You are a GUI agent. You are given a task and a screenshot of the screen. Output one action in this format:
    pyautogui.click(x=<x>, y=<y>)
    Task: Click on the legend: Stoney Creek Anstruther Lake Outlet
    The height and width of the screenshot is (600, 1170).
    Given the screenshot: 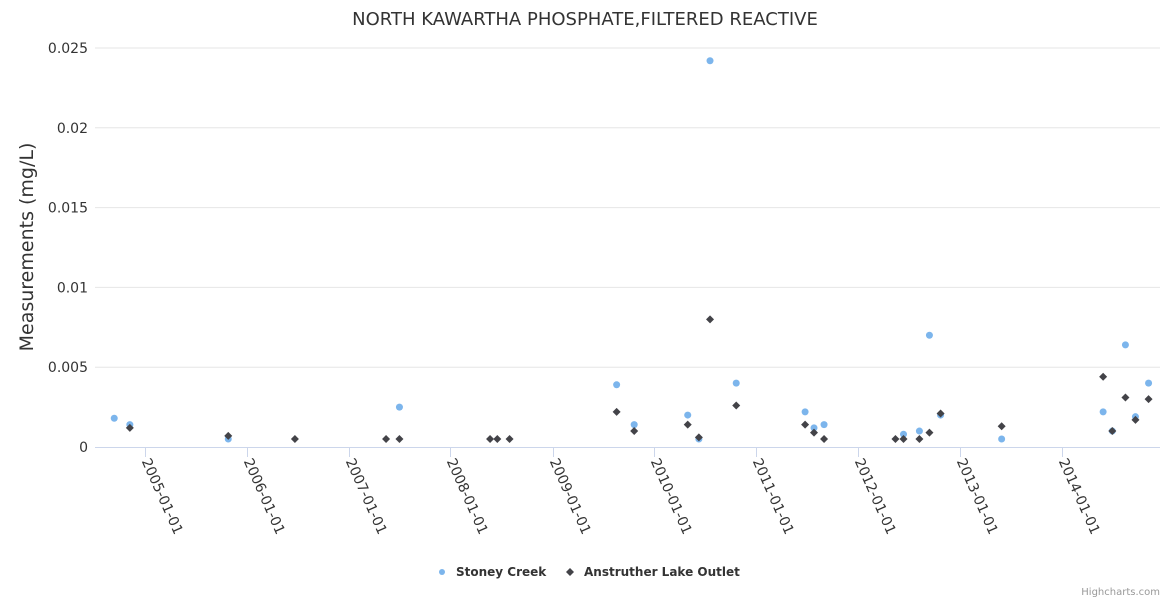 What is the action you would take?
    pyautogui.click(x=589, y=572)
    